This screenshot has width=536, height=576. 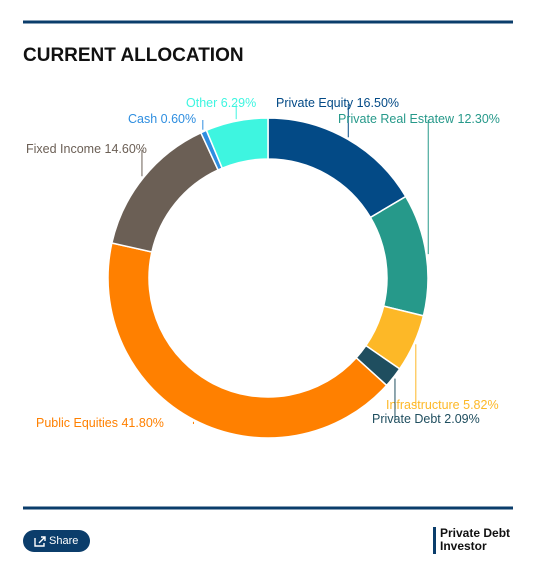 I want to click on logo: Private Debt Investor, so click(x=471, y=540).